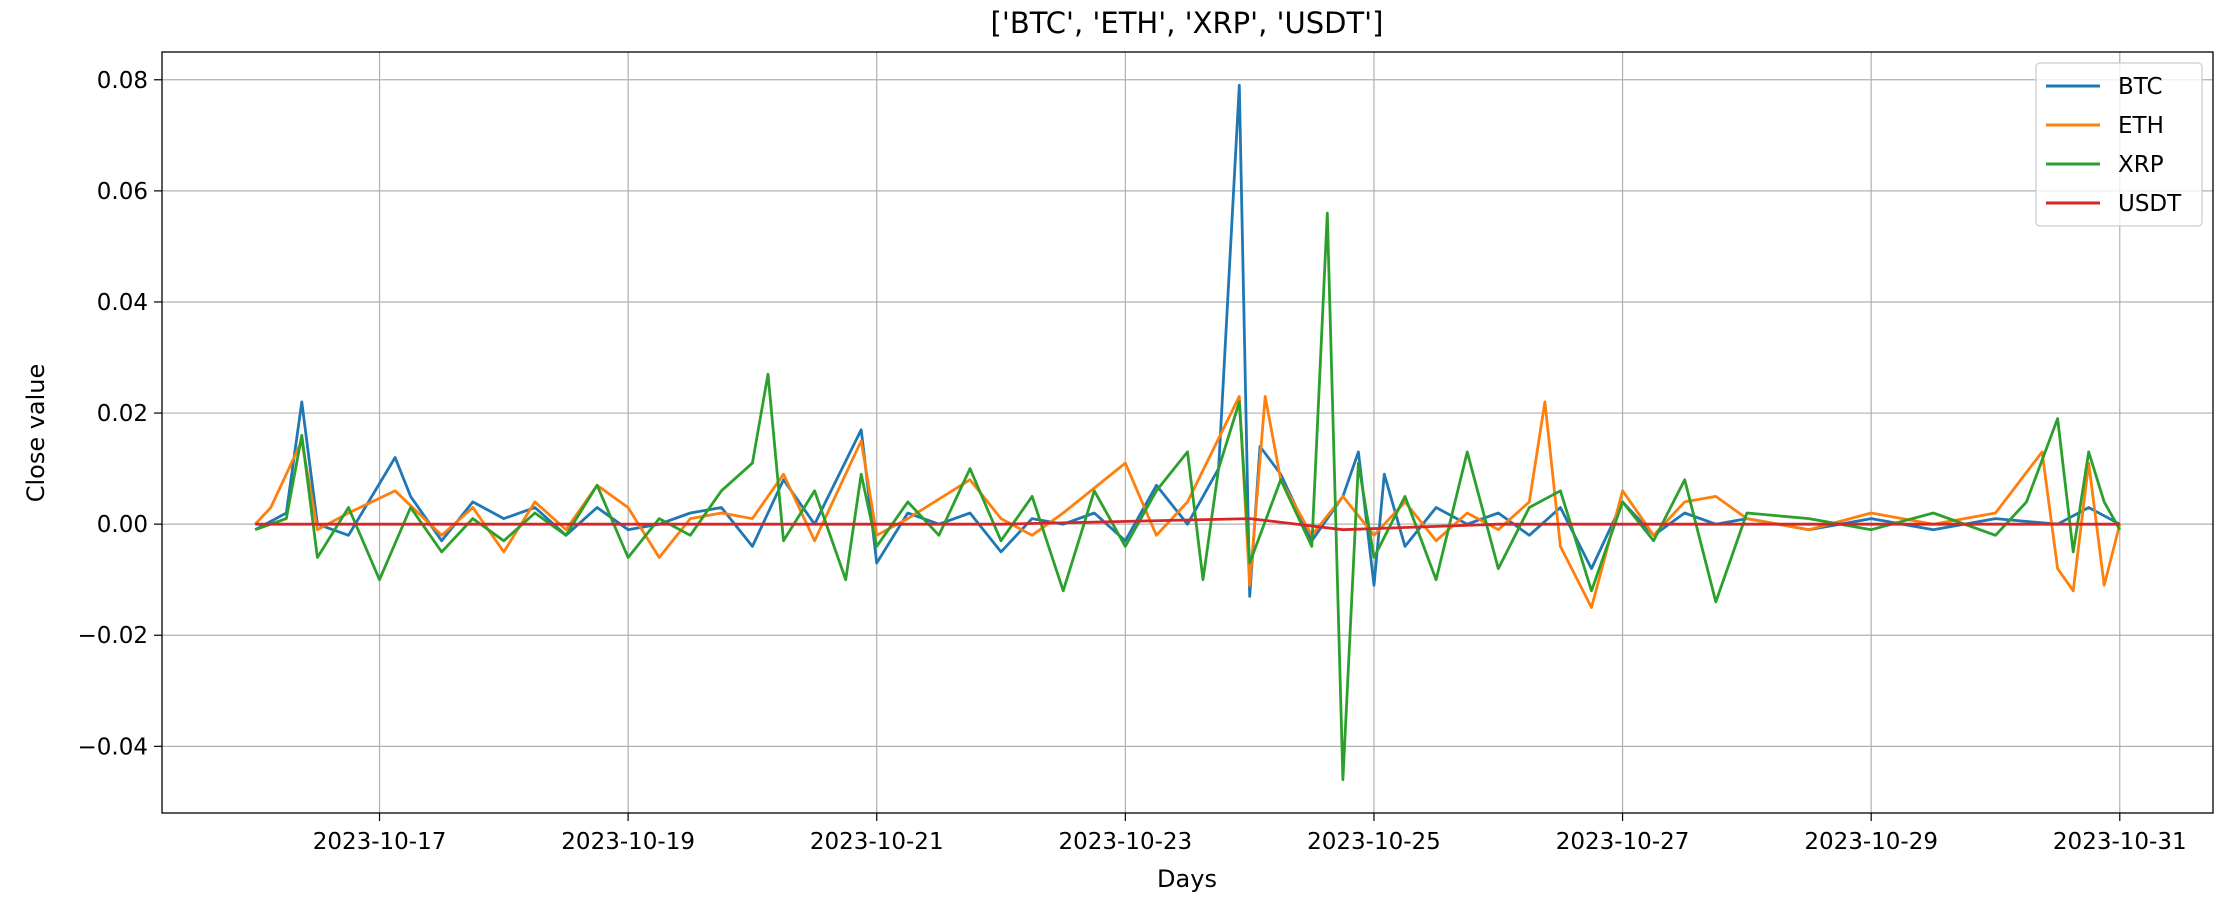  Describe the element at coordinates (122, 303) in the screenshot. I see `y-tick-label: 0.04` at that location.